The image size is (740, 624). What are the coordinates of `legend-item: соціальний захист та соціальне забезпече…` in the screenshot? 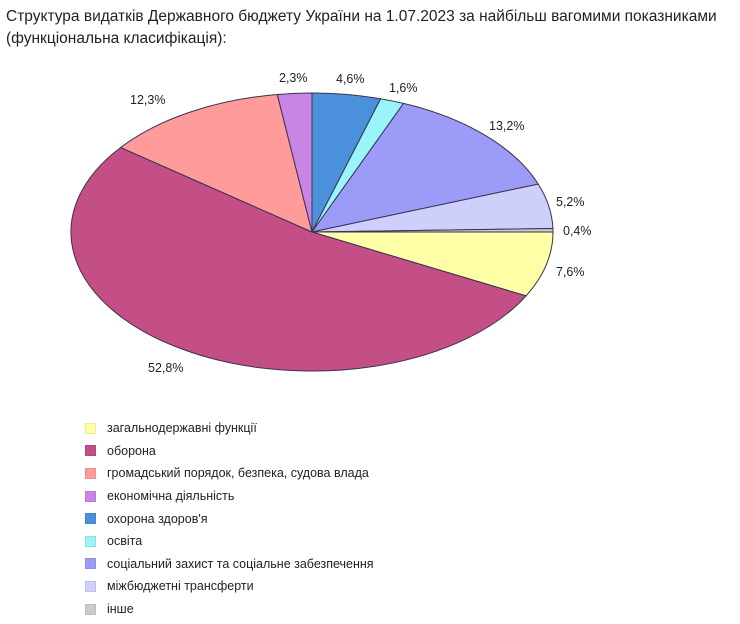 It's located at (229, 564).